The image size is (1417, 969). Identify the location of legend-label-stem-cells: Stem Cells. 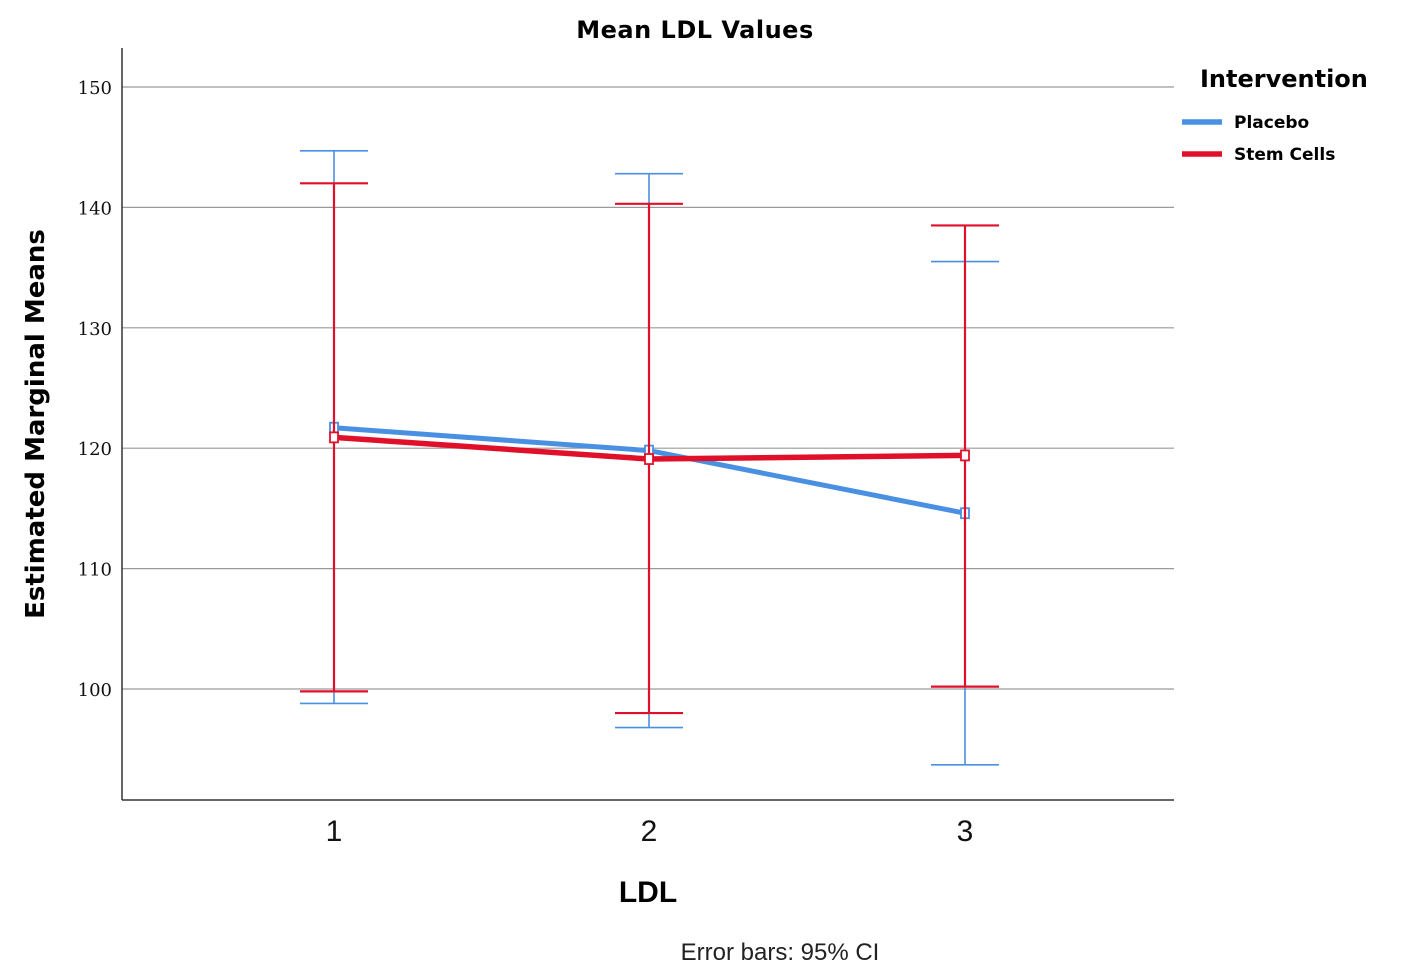
(1284, 155).